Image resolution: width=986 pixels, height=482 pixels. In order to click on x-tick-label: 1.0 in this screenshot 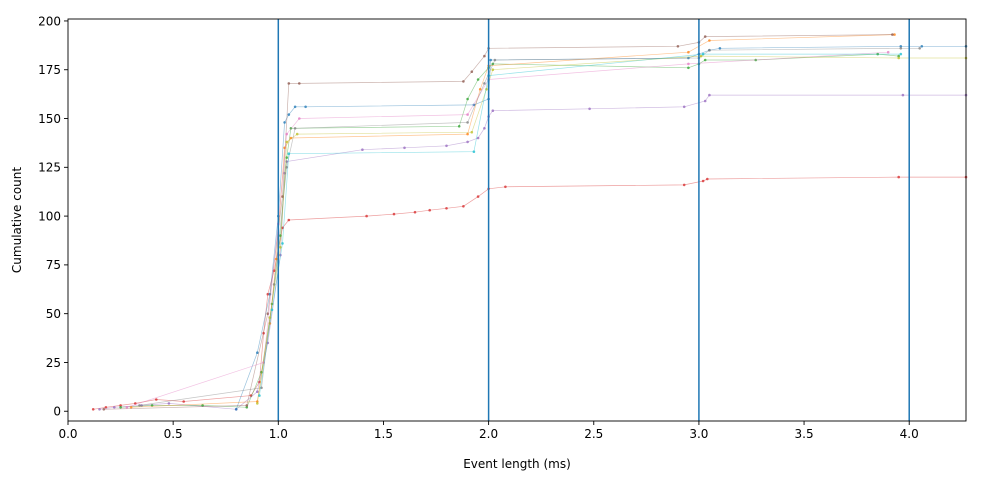, I will do `click(278, 434)`.